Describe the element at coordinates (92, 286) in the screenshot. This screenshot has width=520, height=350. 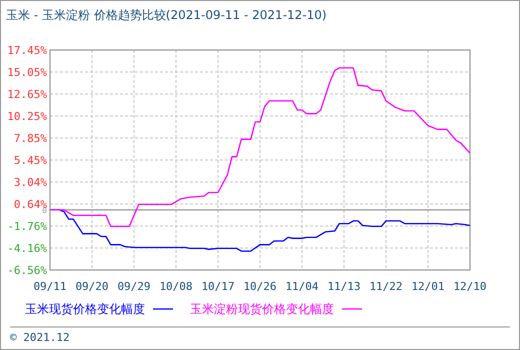
I see `x-tick-label: 09/20` at that location.